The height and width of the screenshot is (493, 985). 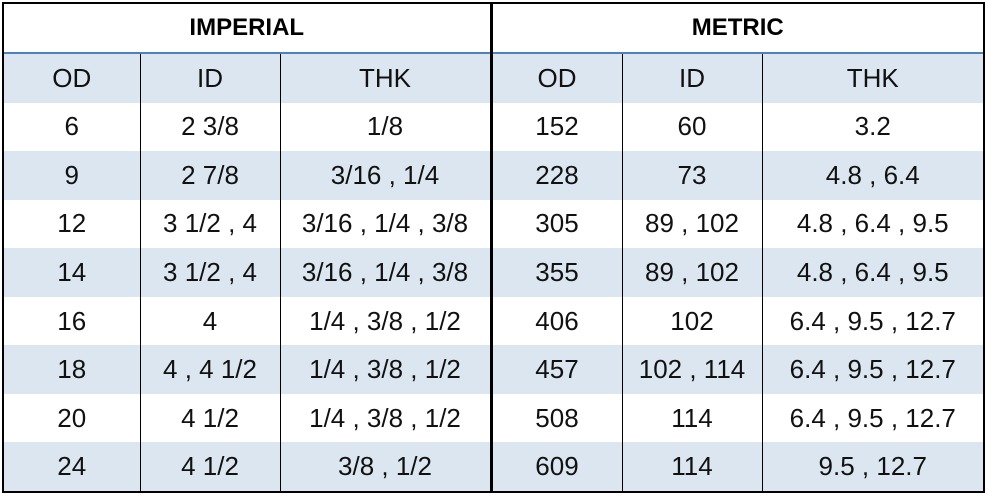 What do you see at coordinates (210, 321) in the screenshot?
I see `cell-id-imperial: 4` at bounding box center [210, 321].